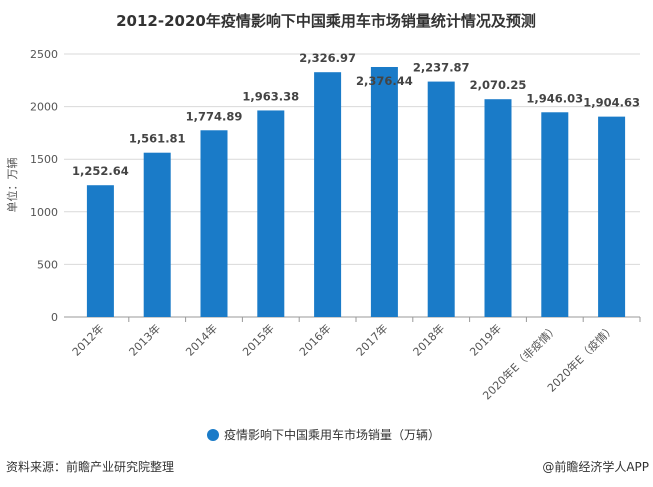 The height and width of the screenshot is (487, 653). I want to click on data-label: 1,774.89, so click(214, 116).